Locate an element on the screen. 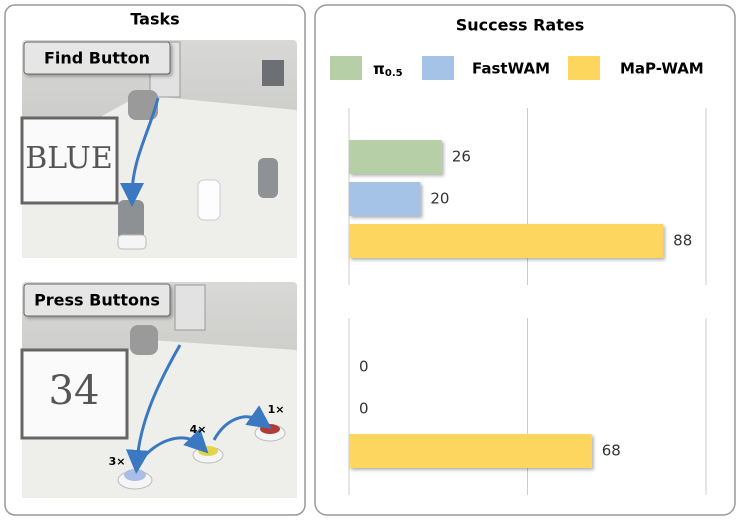 This screenshot has width=741, height=525. task-label: Press Buttons is located at coordinates (97, 300).